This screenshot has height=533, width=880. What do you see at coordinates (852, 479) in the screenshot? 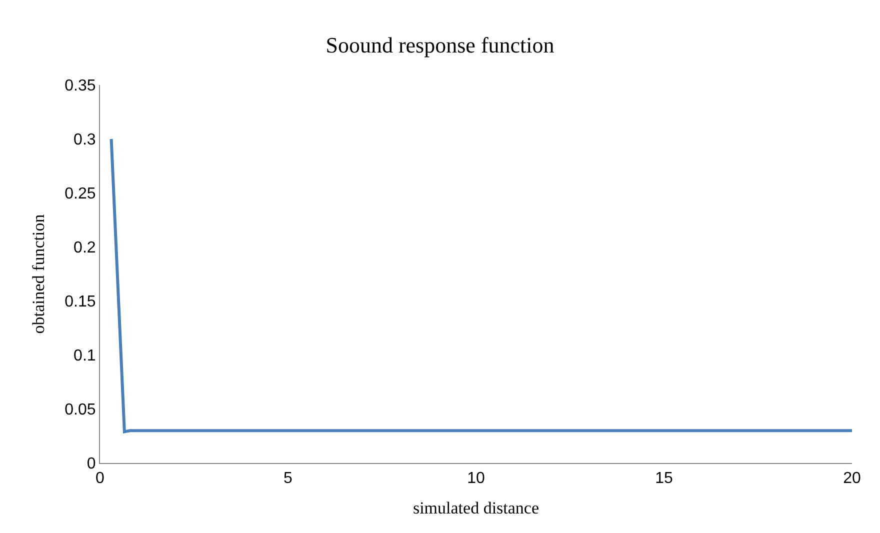
I see `x-tick-label: 20` at bounding box center [852, 479].